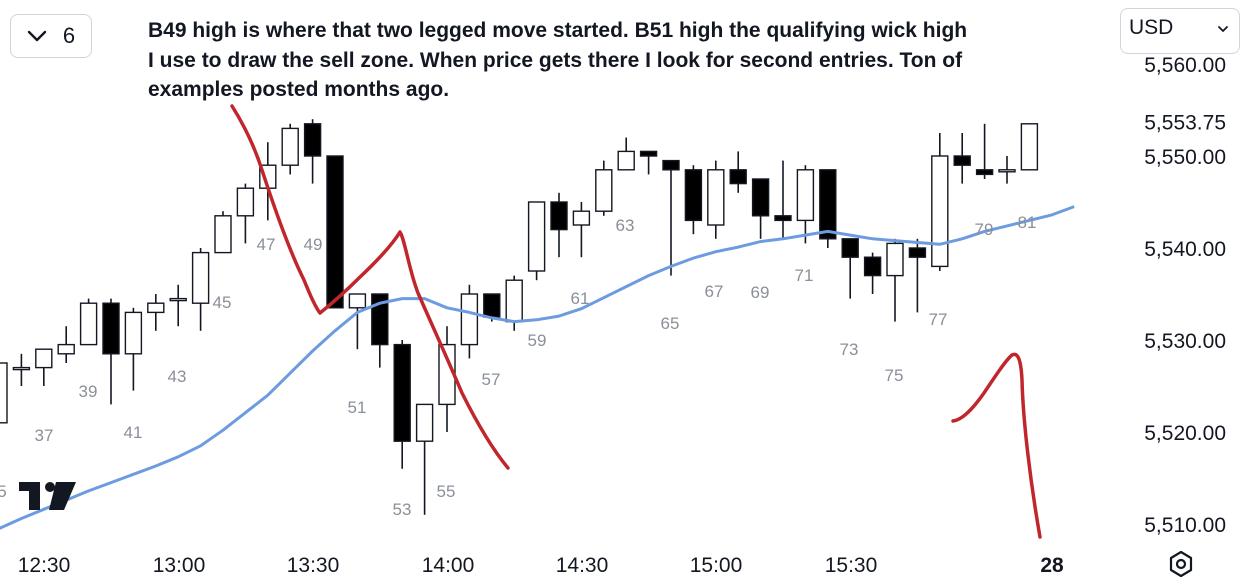  I want to click on bar-number-label: 45, so click(222, 302).